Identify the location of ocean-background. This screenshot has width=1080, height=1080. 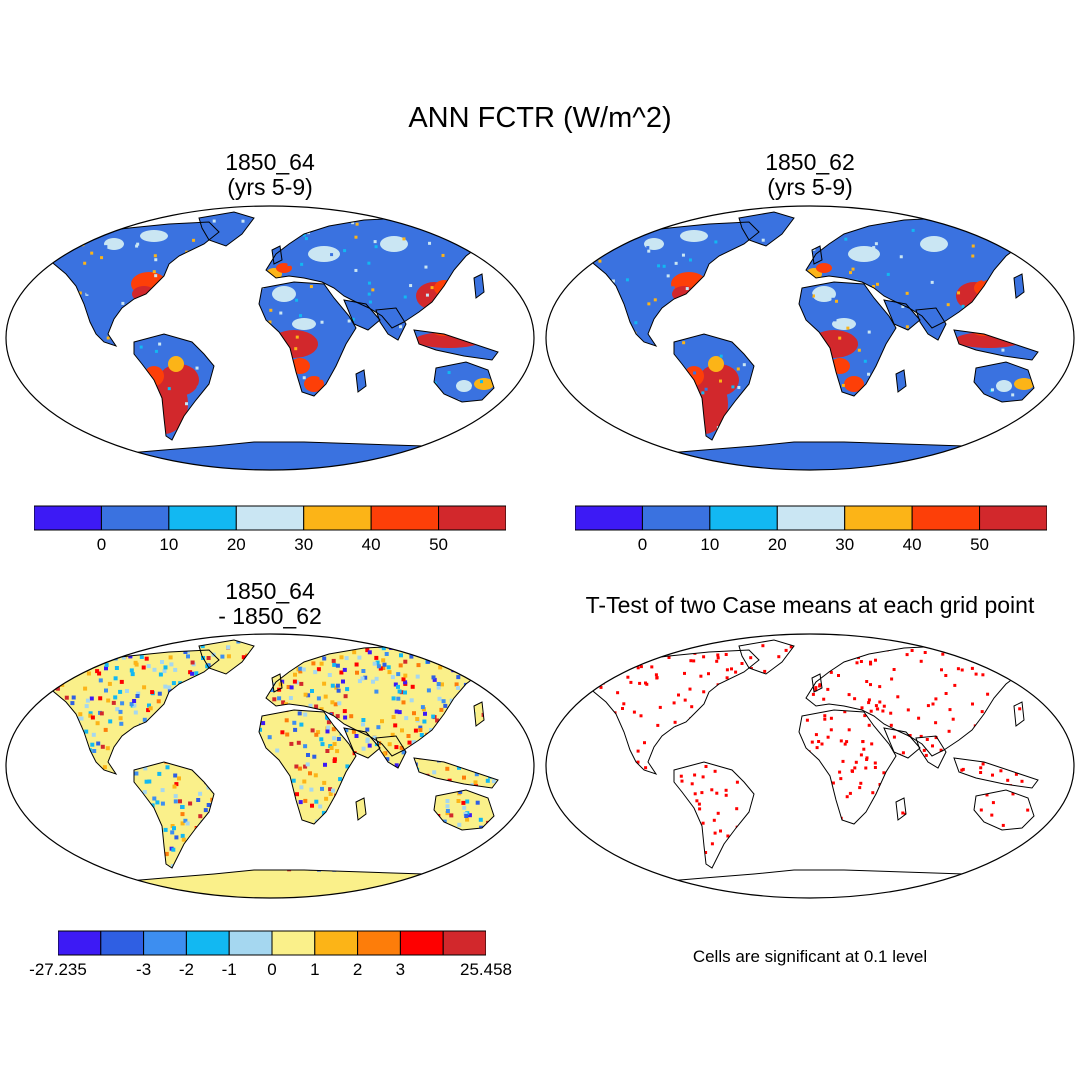
(810, 766).